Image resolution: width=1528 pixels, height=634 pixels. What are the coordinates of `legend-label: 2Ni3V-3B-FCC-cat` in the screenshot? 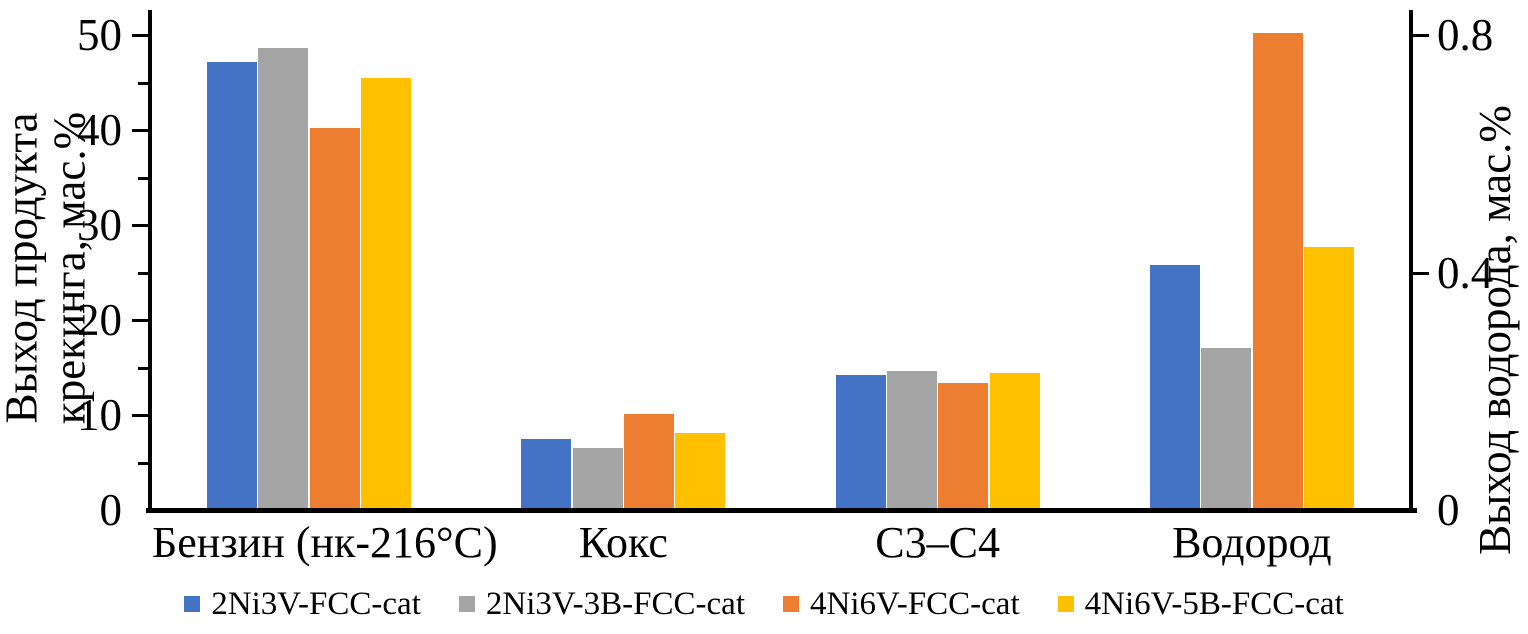 It's located at (615, 604).